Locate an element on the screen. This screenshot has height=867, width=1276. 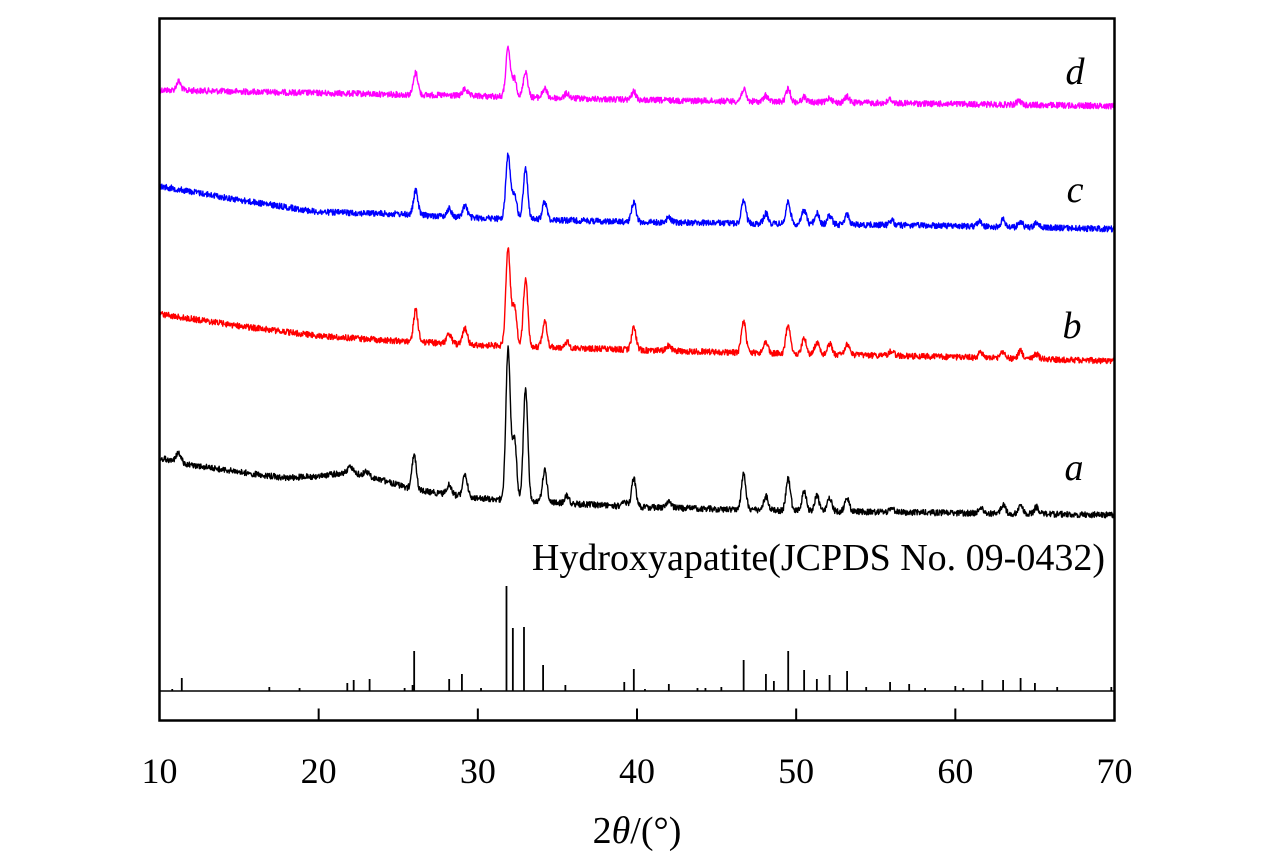
reference-title: Hydroxyapatite(JCPDS No. 09-0432) is located at coordinates (818, 558).